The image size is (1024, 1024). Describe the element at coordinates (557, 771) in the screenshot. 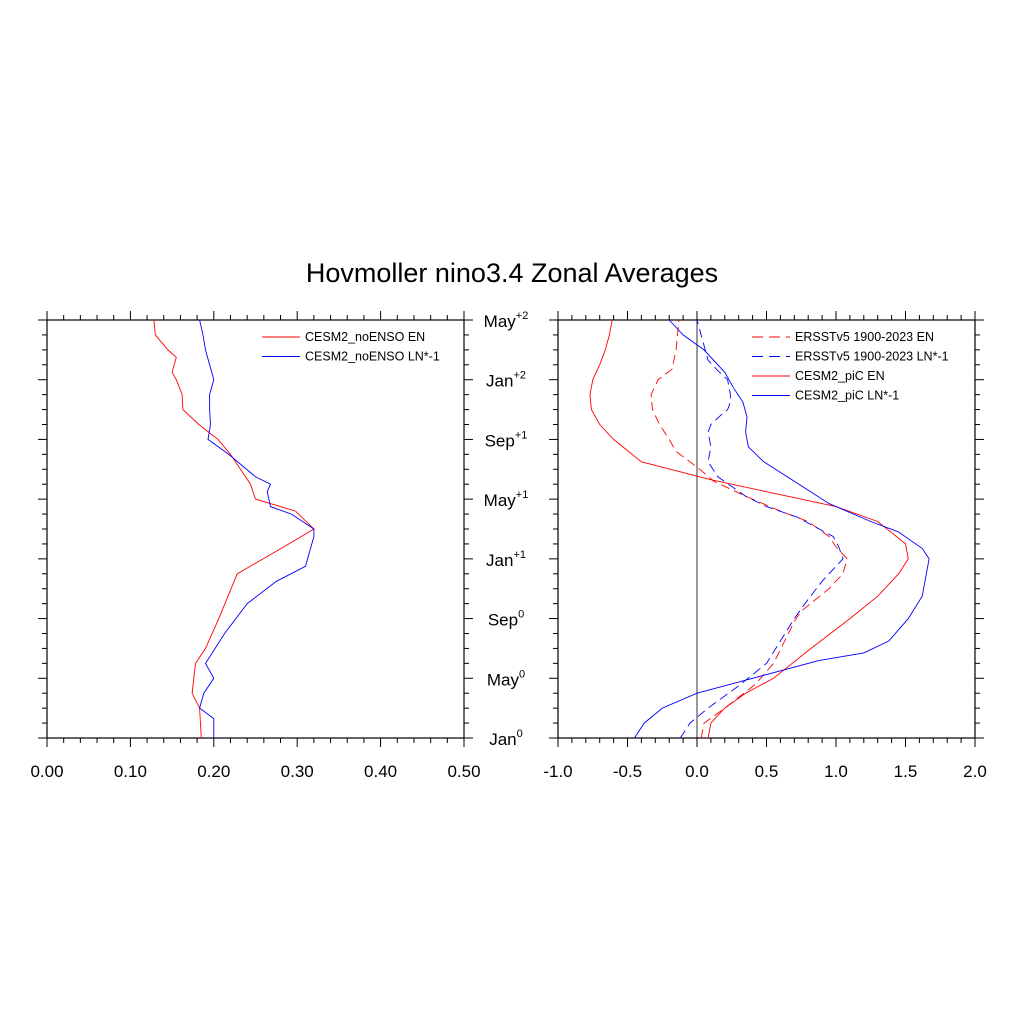

I see `x-tick-label: -1.0` at that location.